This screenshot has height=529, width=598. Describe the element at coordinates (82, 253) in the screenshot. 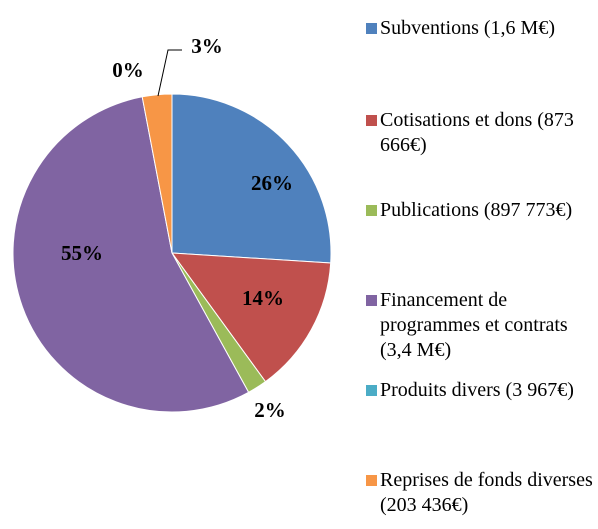

I see `data-label: 55%` at that location.